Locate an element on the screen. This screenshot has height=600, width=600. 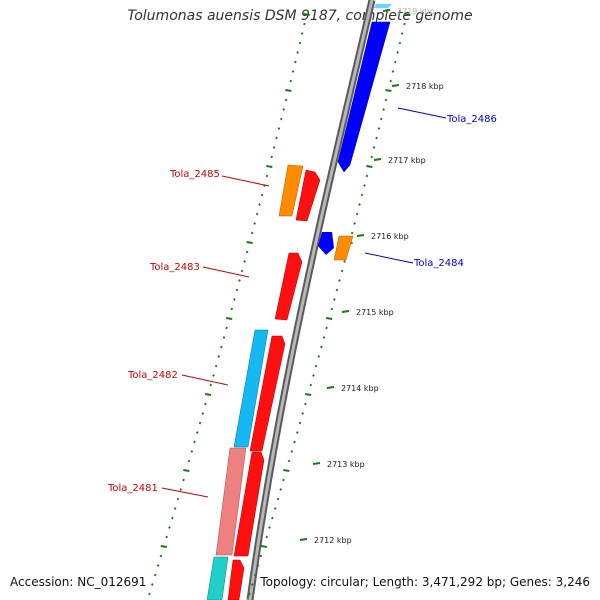
gene-label-tola-2481: Tola_2481 is located at coordinates (132, 488).